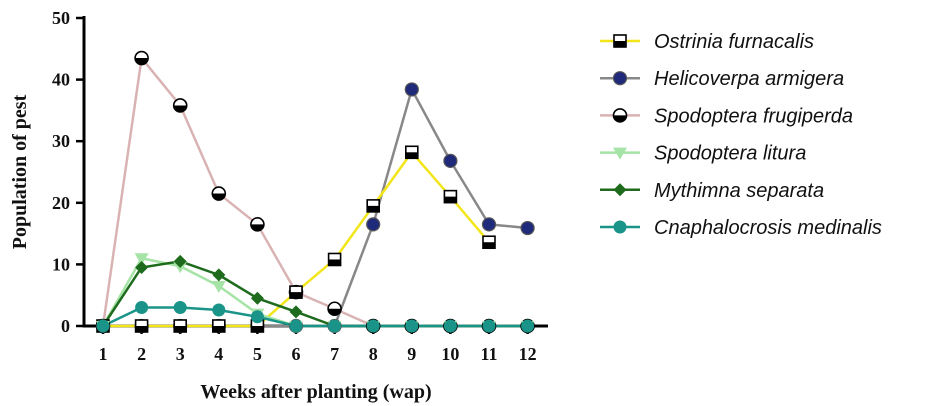  Describe the element at coordinates (528, 354) in the screenshot. I see `x-tick-label: 12` at that location.